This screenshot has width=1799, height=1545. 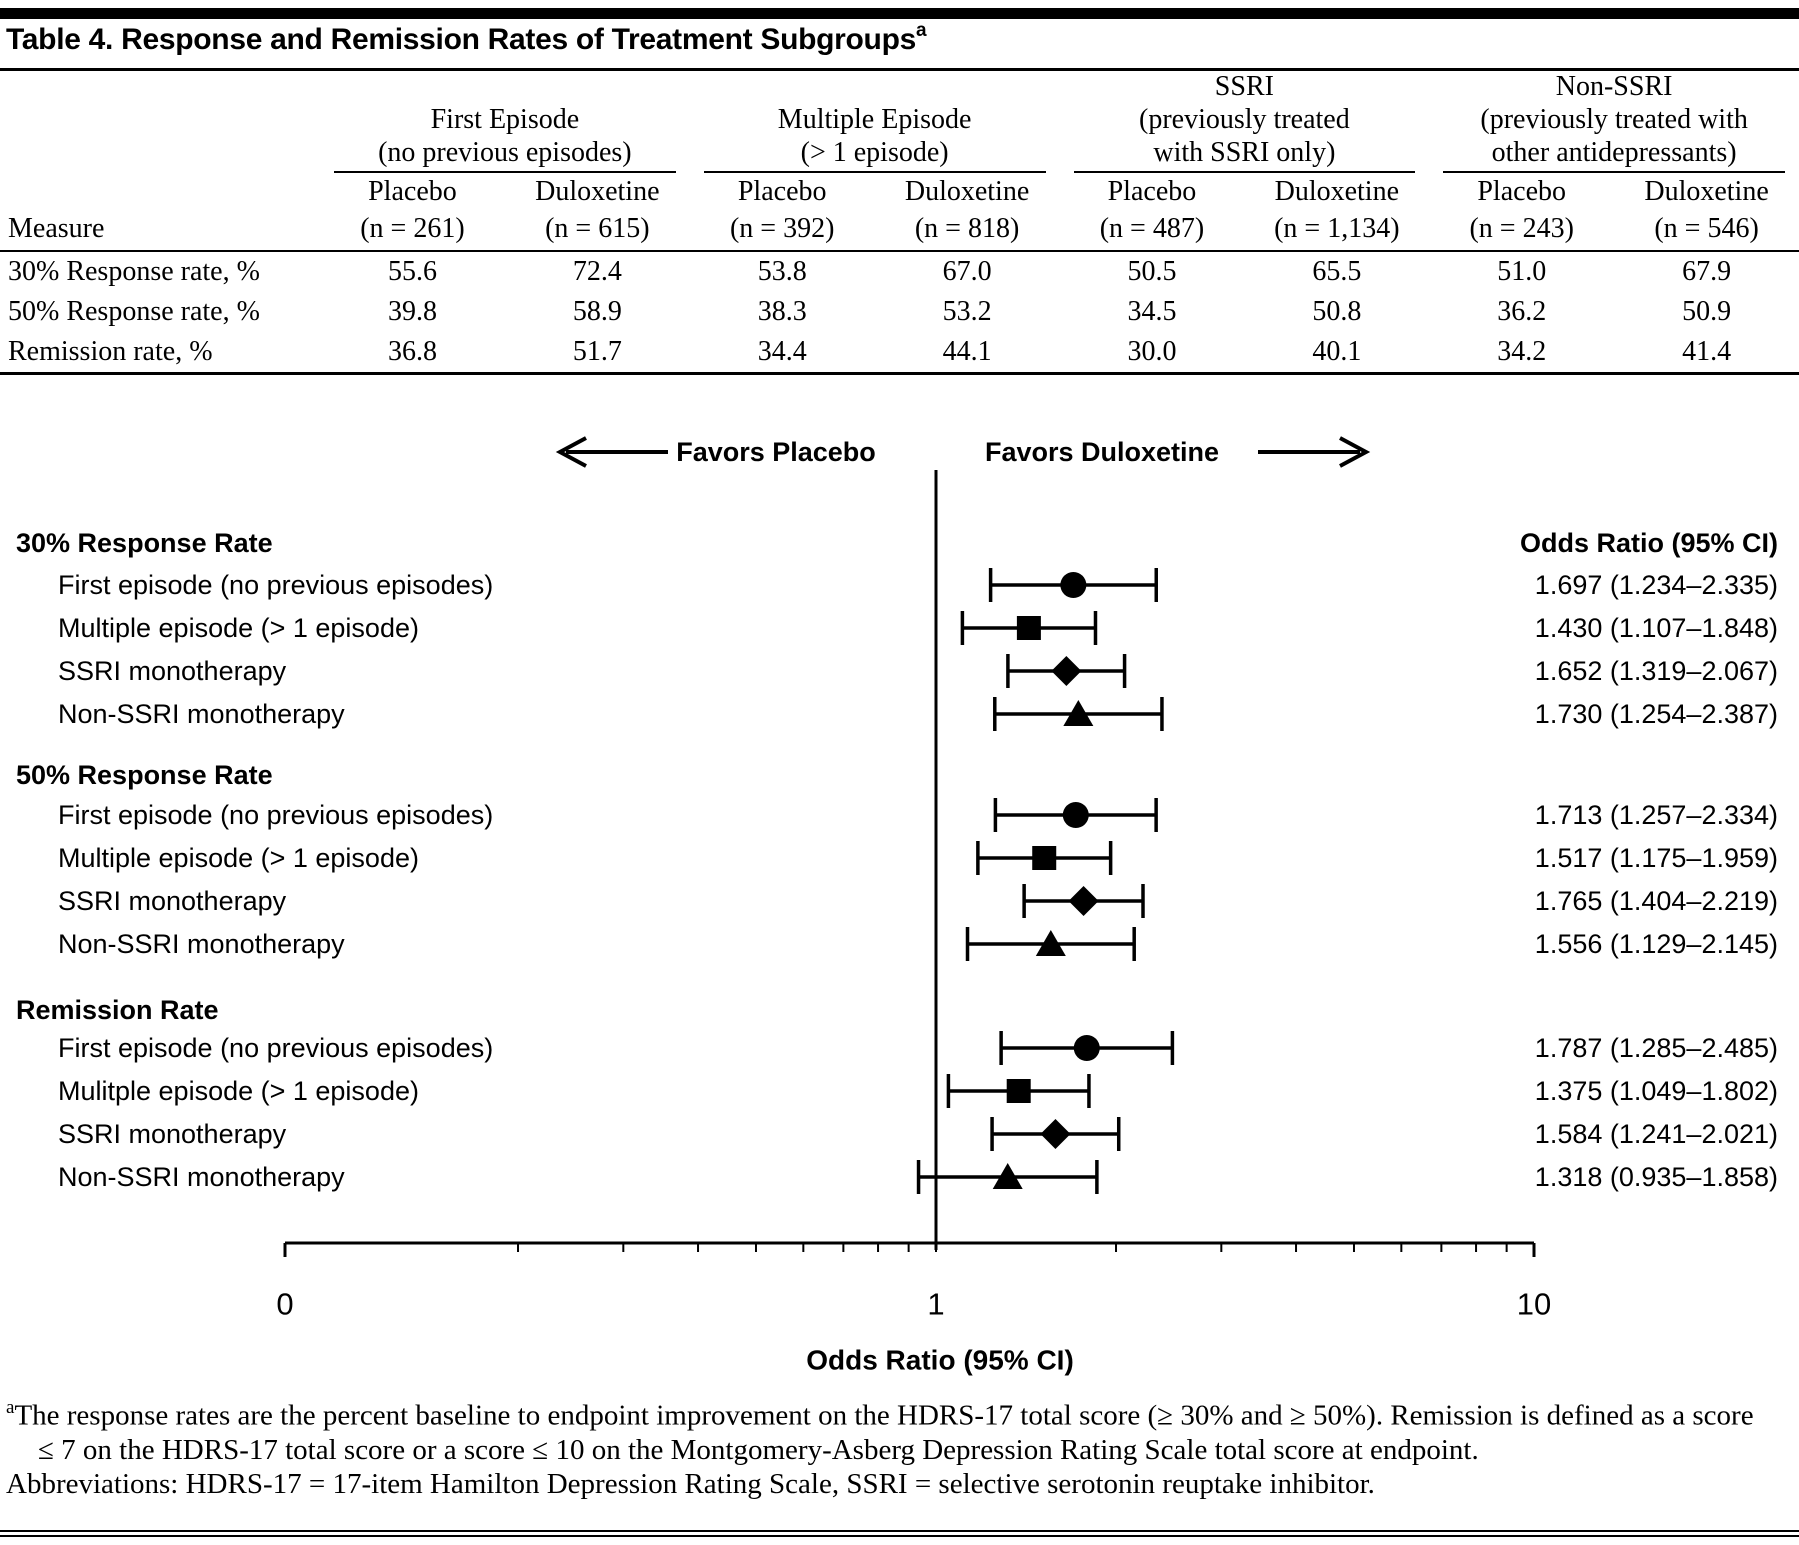 What do you see at coordinates (1522, 231) in the screenshot?
I see `sample-size: (n = 243)` at bounding box center [1522, 231].